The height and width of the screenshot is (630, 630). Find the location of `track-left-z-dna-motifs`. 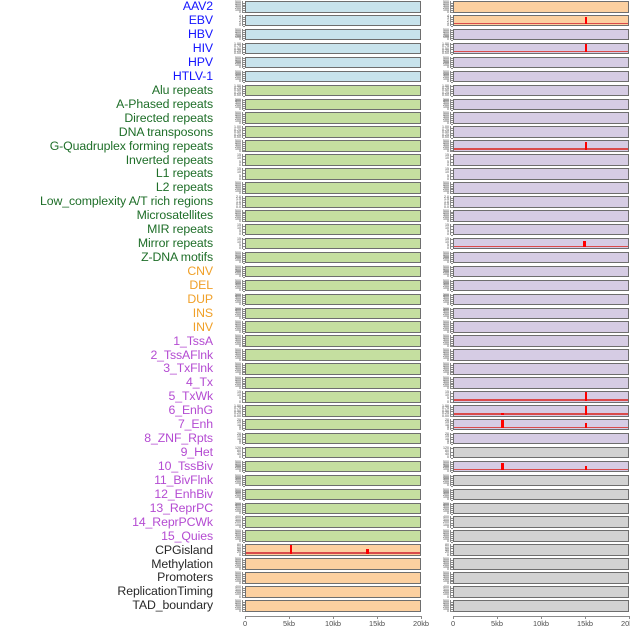

track-left-z-dna-motifs is located at coordinates (333, 257).